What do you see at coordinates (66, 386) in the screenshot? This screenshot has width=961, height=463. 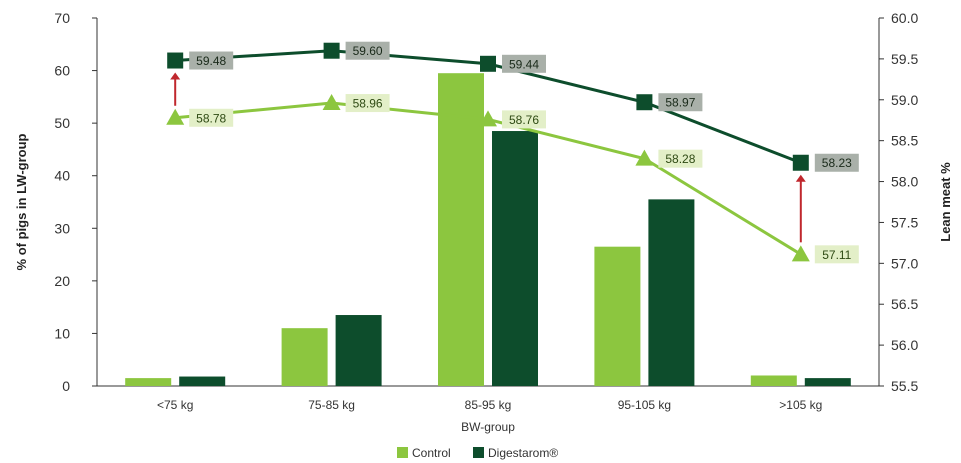 I see `left-tick-label: 0` at bounding box center [66, 386].